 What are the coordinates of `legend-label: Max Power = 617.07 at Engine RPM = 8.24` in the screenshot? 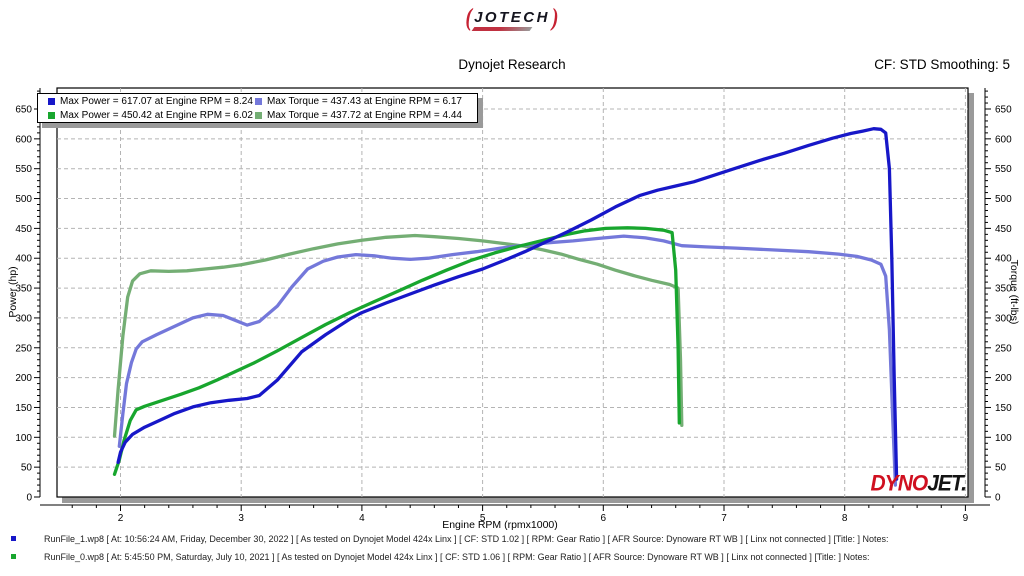 It's located at (156, 101).